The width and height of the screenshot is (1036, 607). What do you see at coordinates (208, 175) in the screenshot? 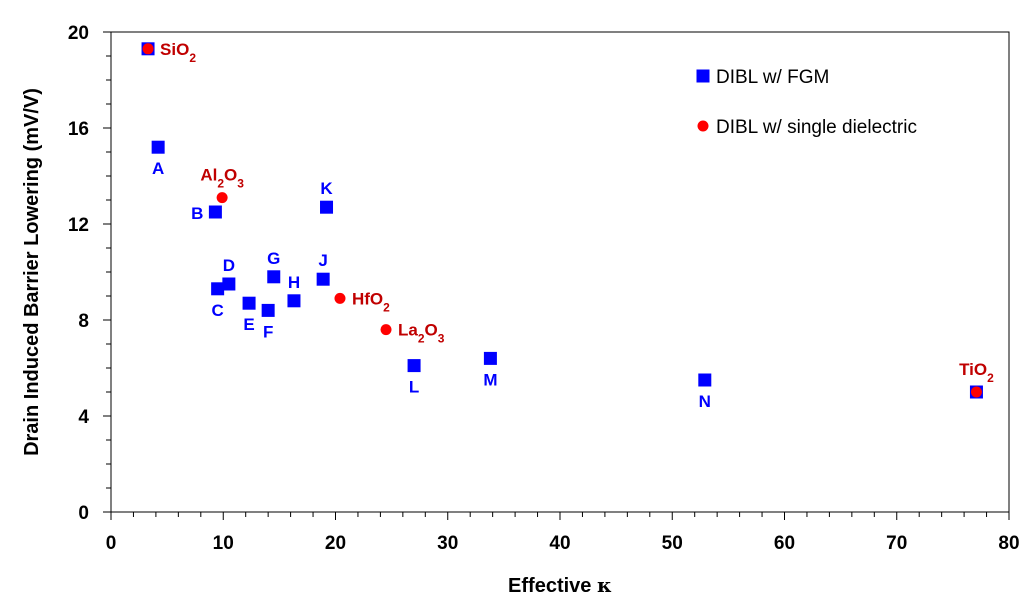
I see `material-label-text: Al` at bounding box center [208, 175].